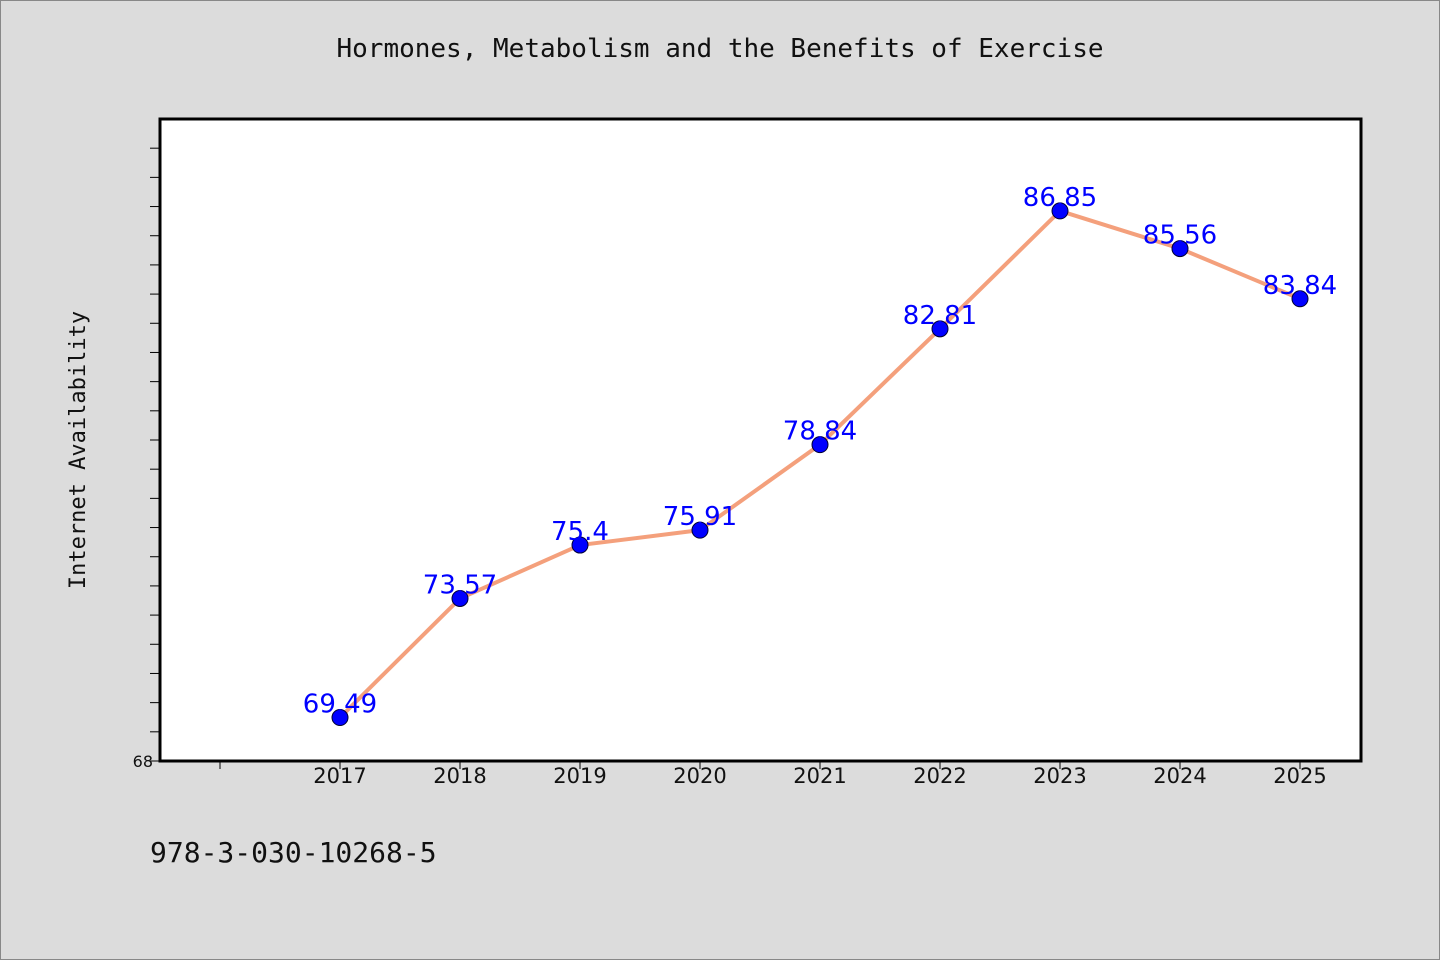 The width and height of the screenshot is (1440, 960). Describe the element at coordinates (1300, 286) in the screenshot. I see `data-label: 83.84` at that location.